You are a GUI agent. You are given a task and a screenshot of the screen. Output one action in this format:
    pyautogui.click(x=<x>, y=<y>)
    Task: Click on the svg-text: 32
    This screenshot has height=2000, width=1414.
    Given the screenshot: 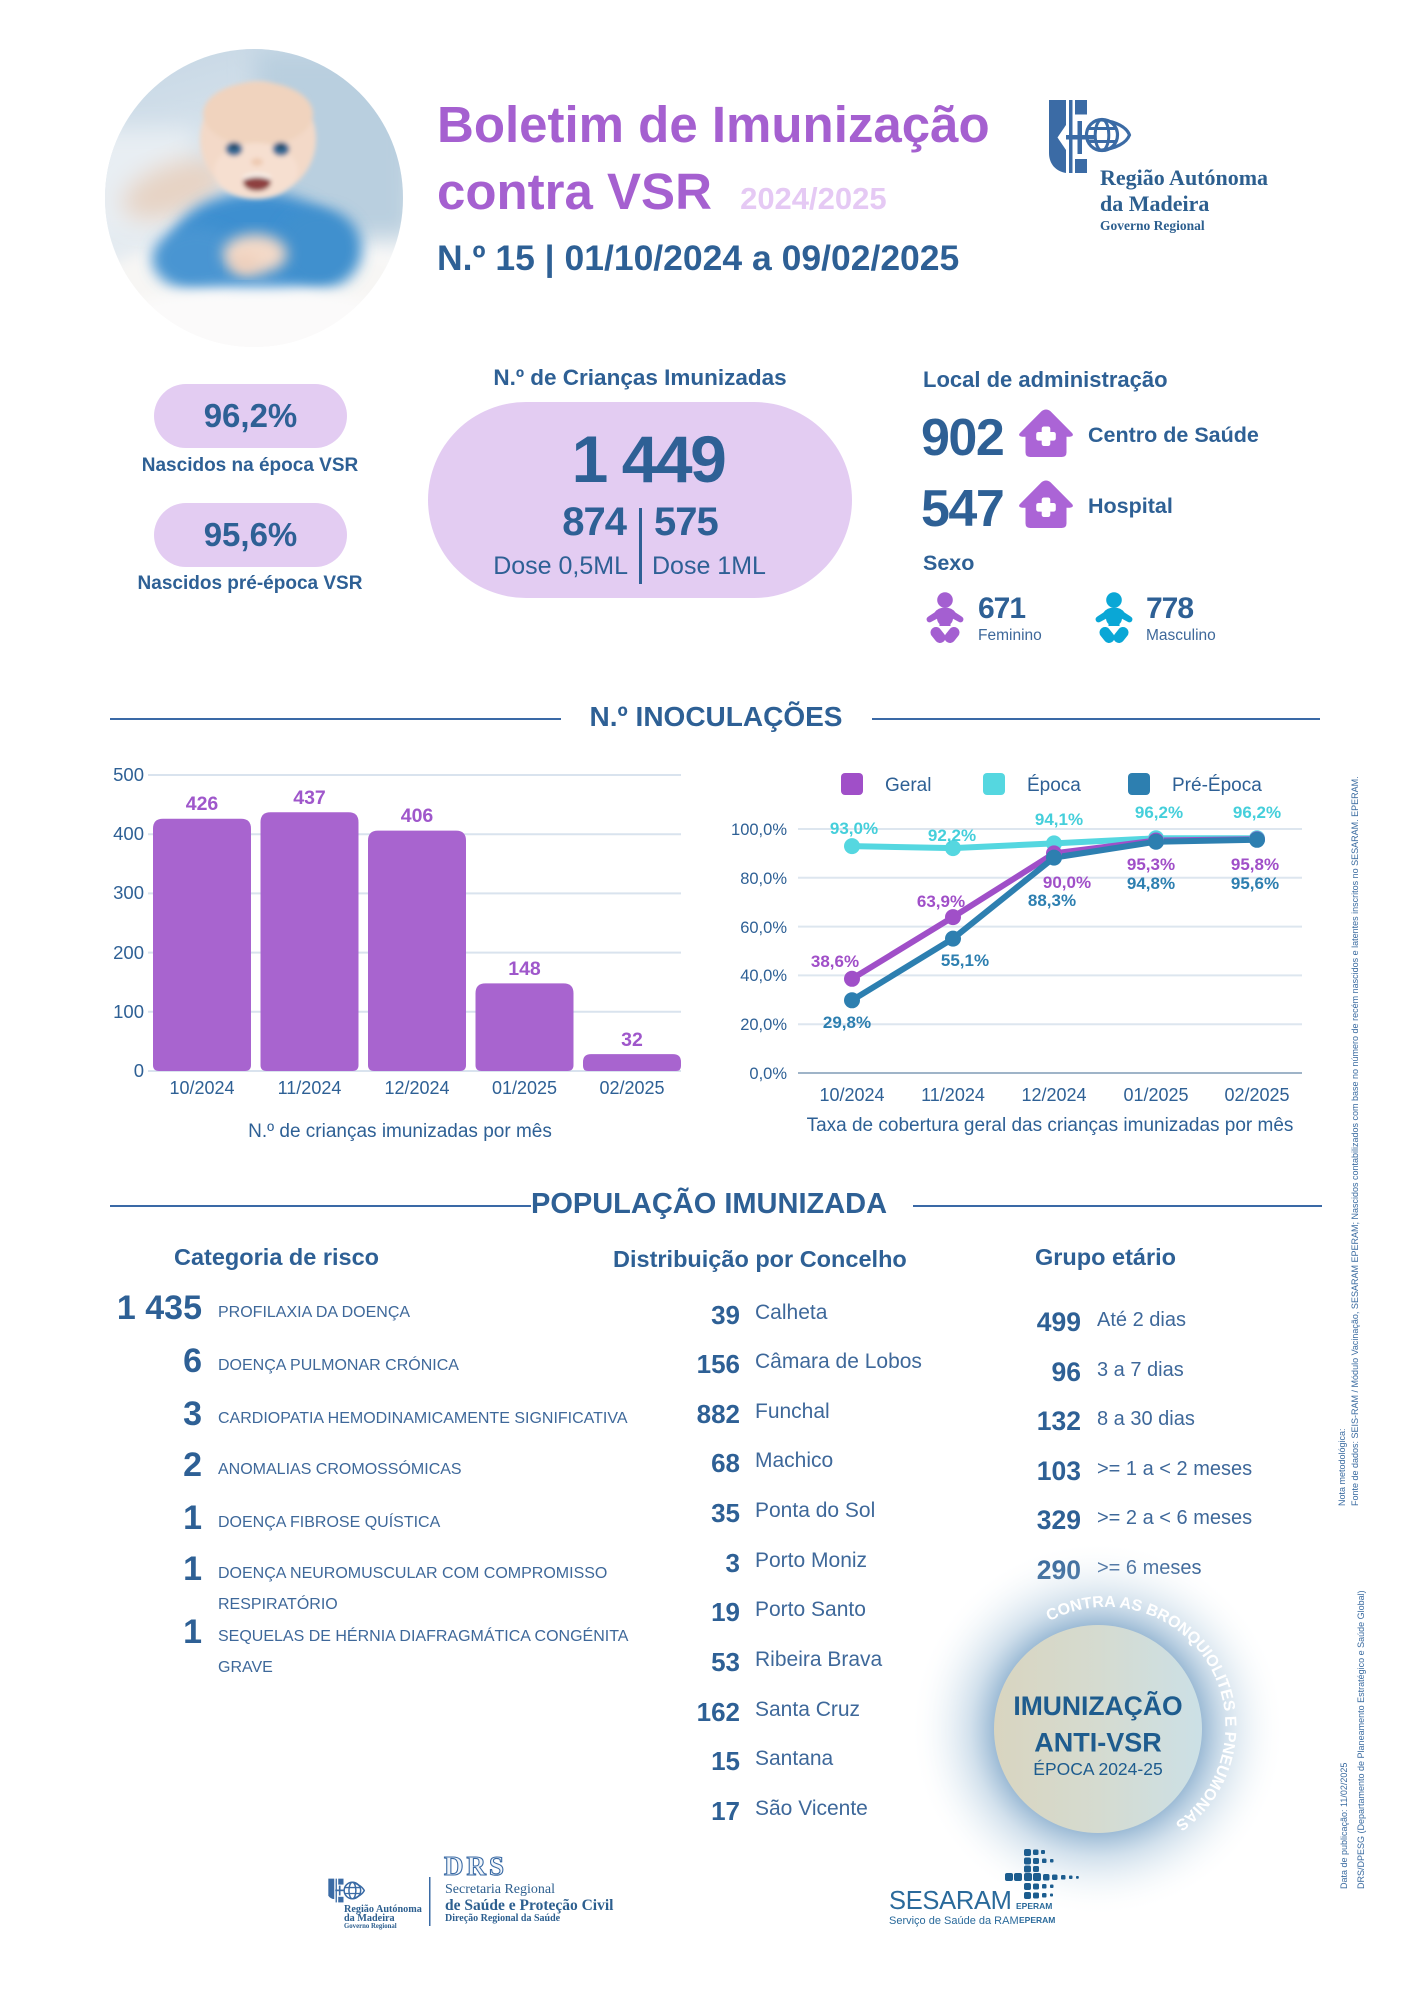 What is the action you would take?
    pyautogui.click(x=632, y=1040)
    